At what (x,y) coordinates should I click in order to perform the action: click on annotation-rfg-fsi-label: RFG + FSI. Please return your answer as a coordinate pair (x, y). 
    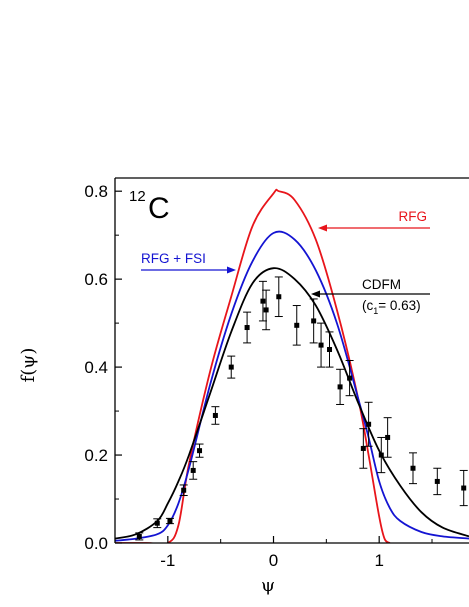
    Looking at the image, I should click on (173, 258).